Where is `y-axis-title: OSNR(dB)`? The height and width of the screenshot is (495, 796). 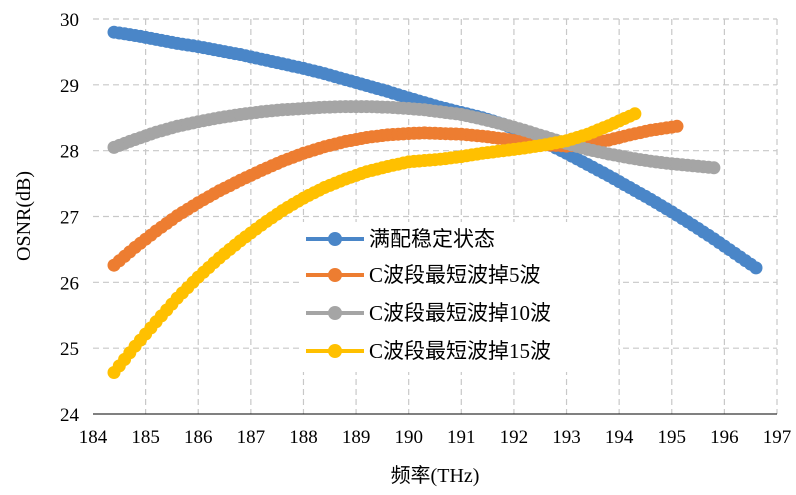
y-axis-title: OSNR(dB) is located at coordinates (24, 216).